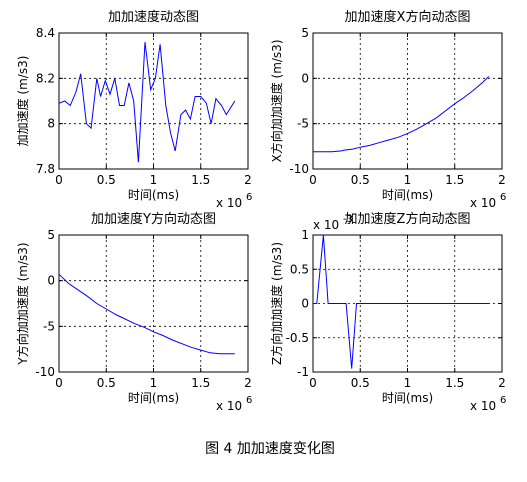  Describe the element at coordinates (305, 235) in the screenshot. I see `y-tick-label: 1` at that location.